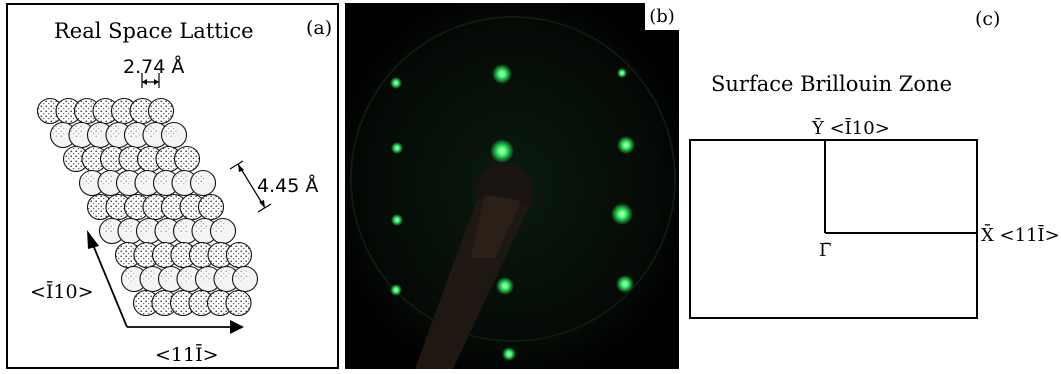 This screenshot has height=374, width=1061. Describe the element at coordinates (474, 266) in the screenshot. I see `sample-holder-shadow` at that location.